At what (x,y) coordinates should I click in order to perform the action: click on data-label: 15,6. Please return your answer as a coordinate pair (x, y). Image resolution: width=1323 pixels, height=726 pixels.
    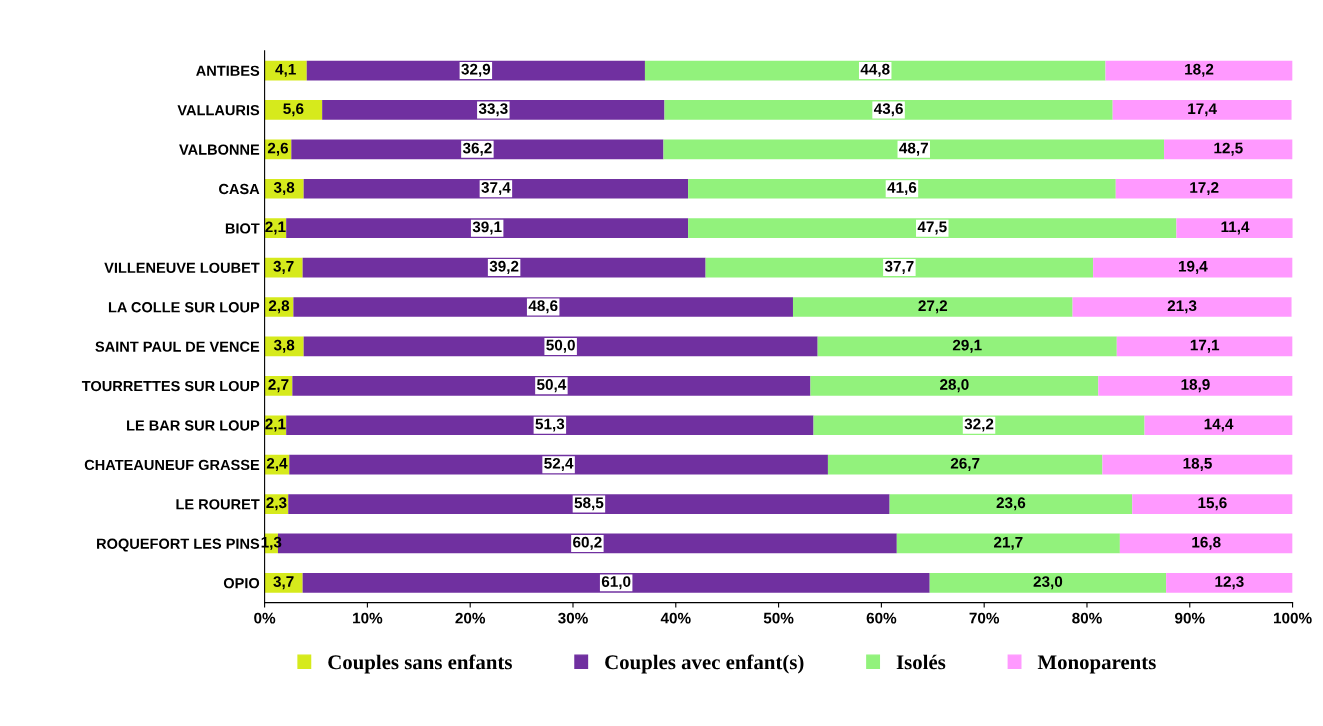
    Looking at the image, I should click on (1212, 504).